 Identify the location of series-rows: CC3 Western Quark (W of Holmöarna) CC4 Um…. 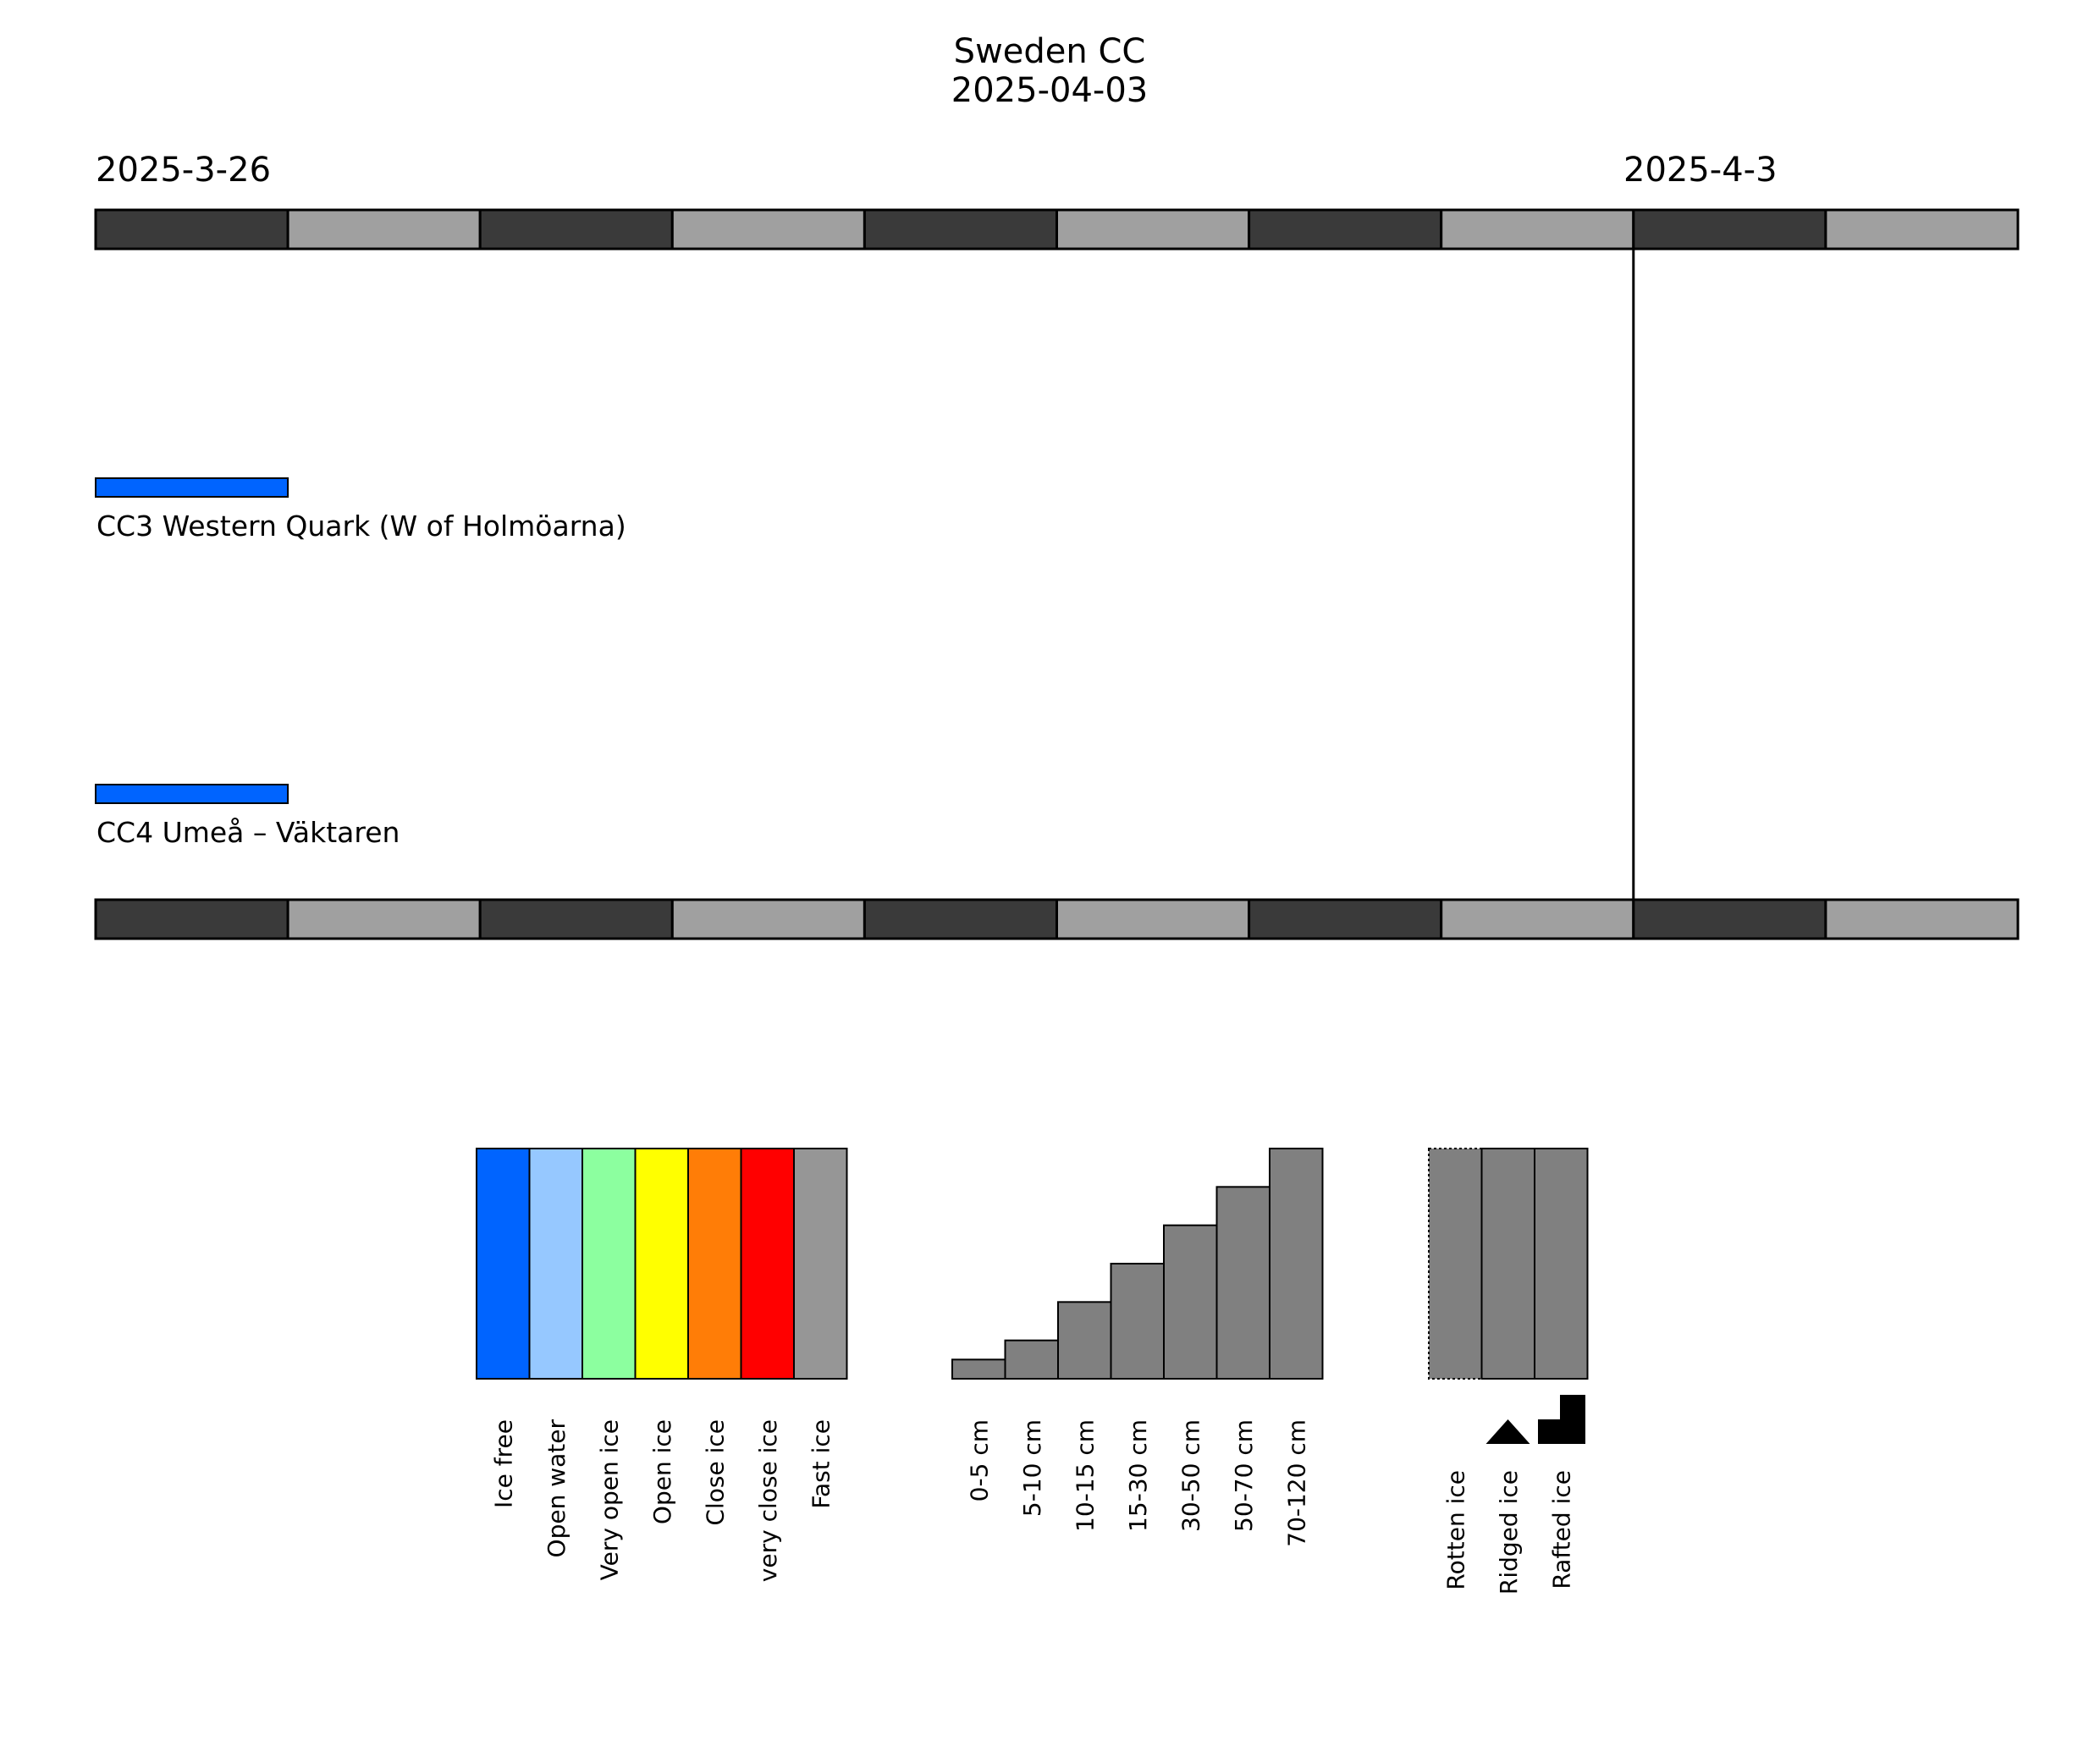
(361, 663).